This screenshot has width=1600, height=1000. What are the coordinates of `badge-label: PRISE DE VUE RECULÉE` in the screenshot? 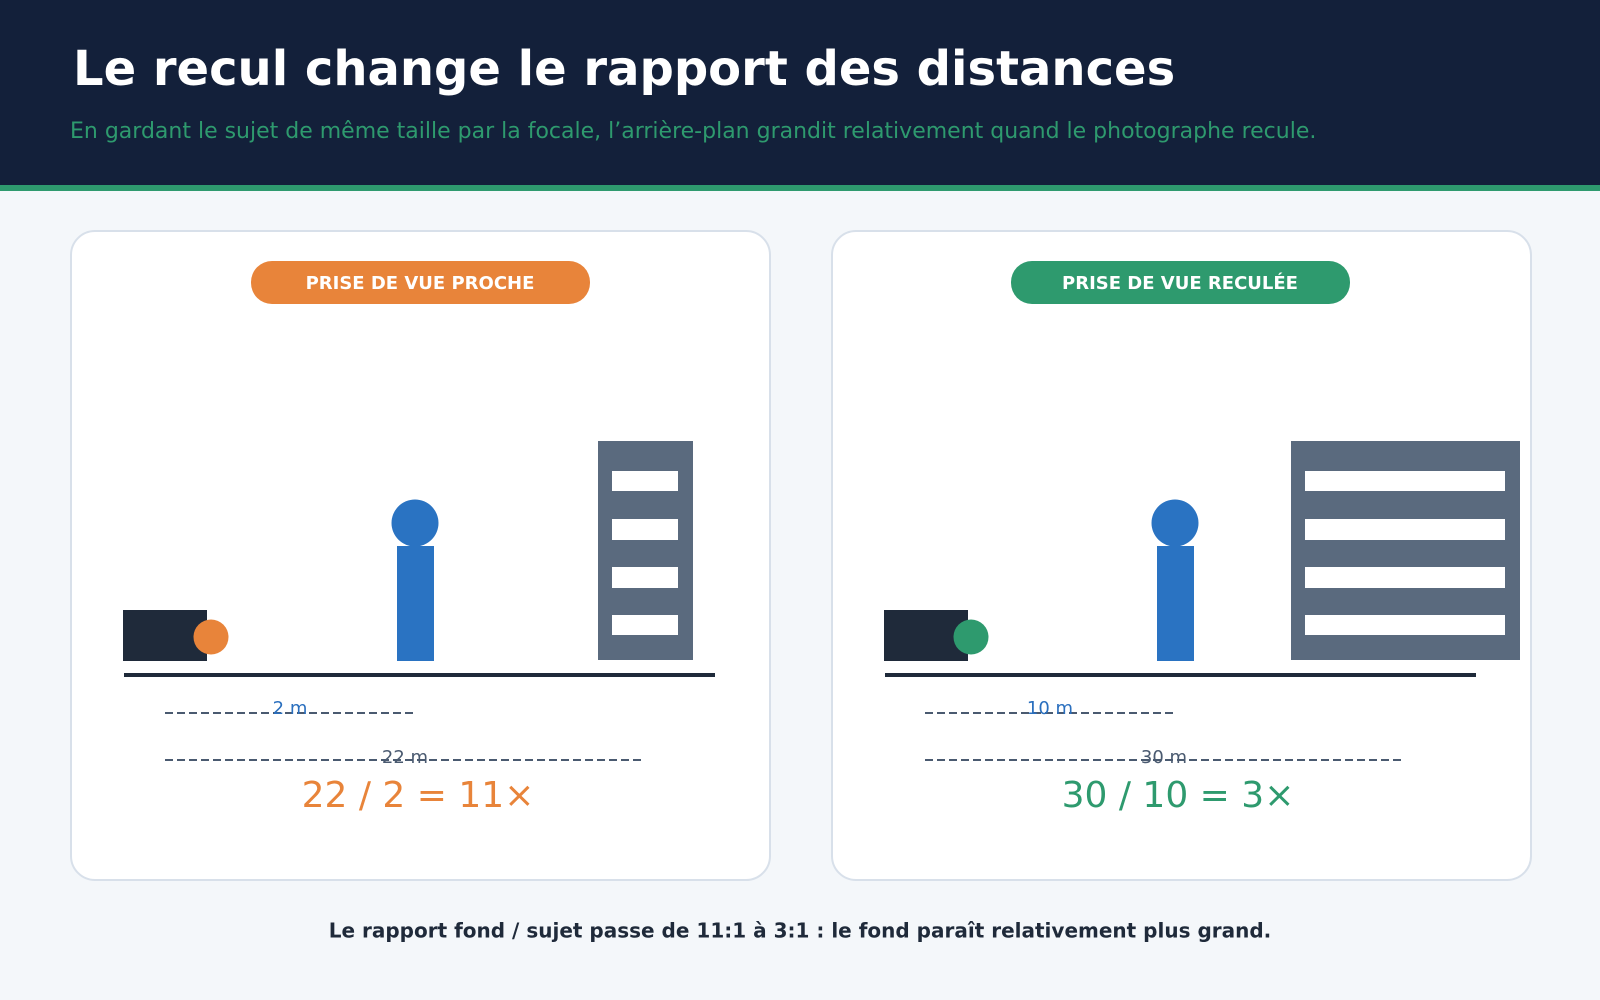 It's located at (1180, 283).